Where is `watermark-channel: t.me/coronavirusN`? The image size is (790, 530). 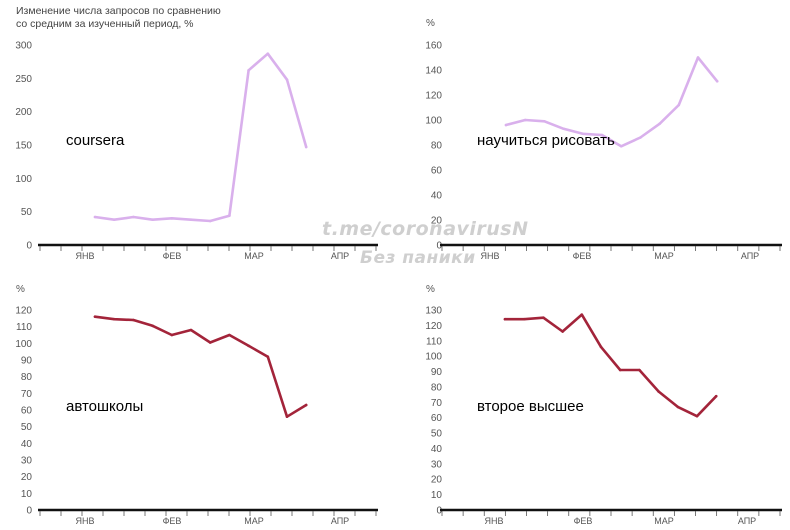 watermark-channel: t.me/coronavirusN is located at coordinates (425, 229).